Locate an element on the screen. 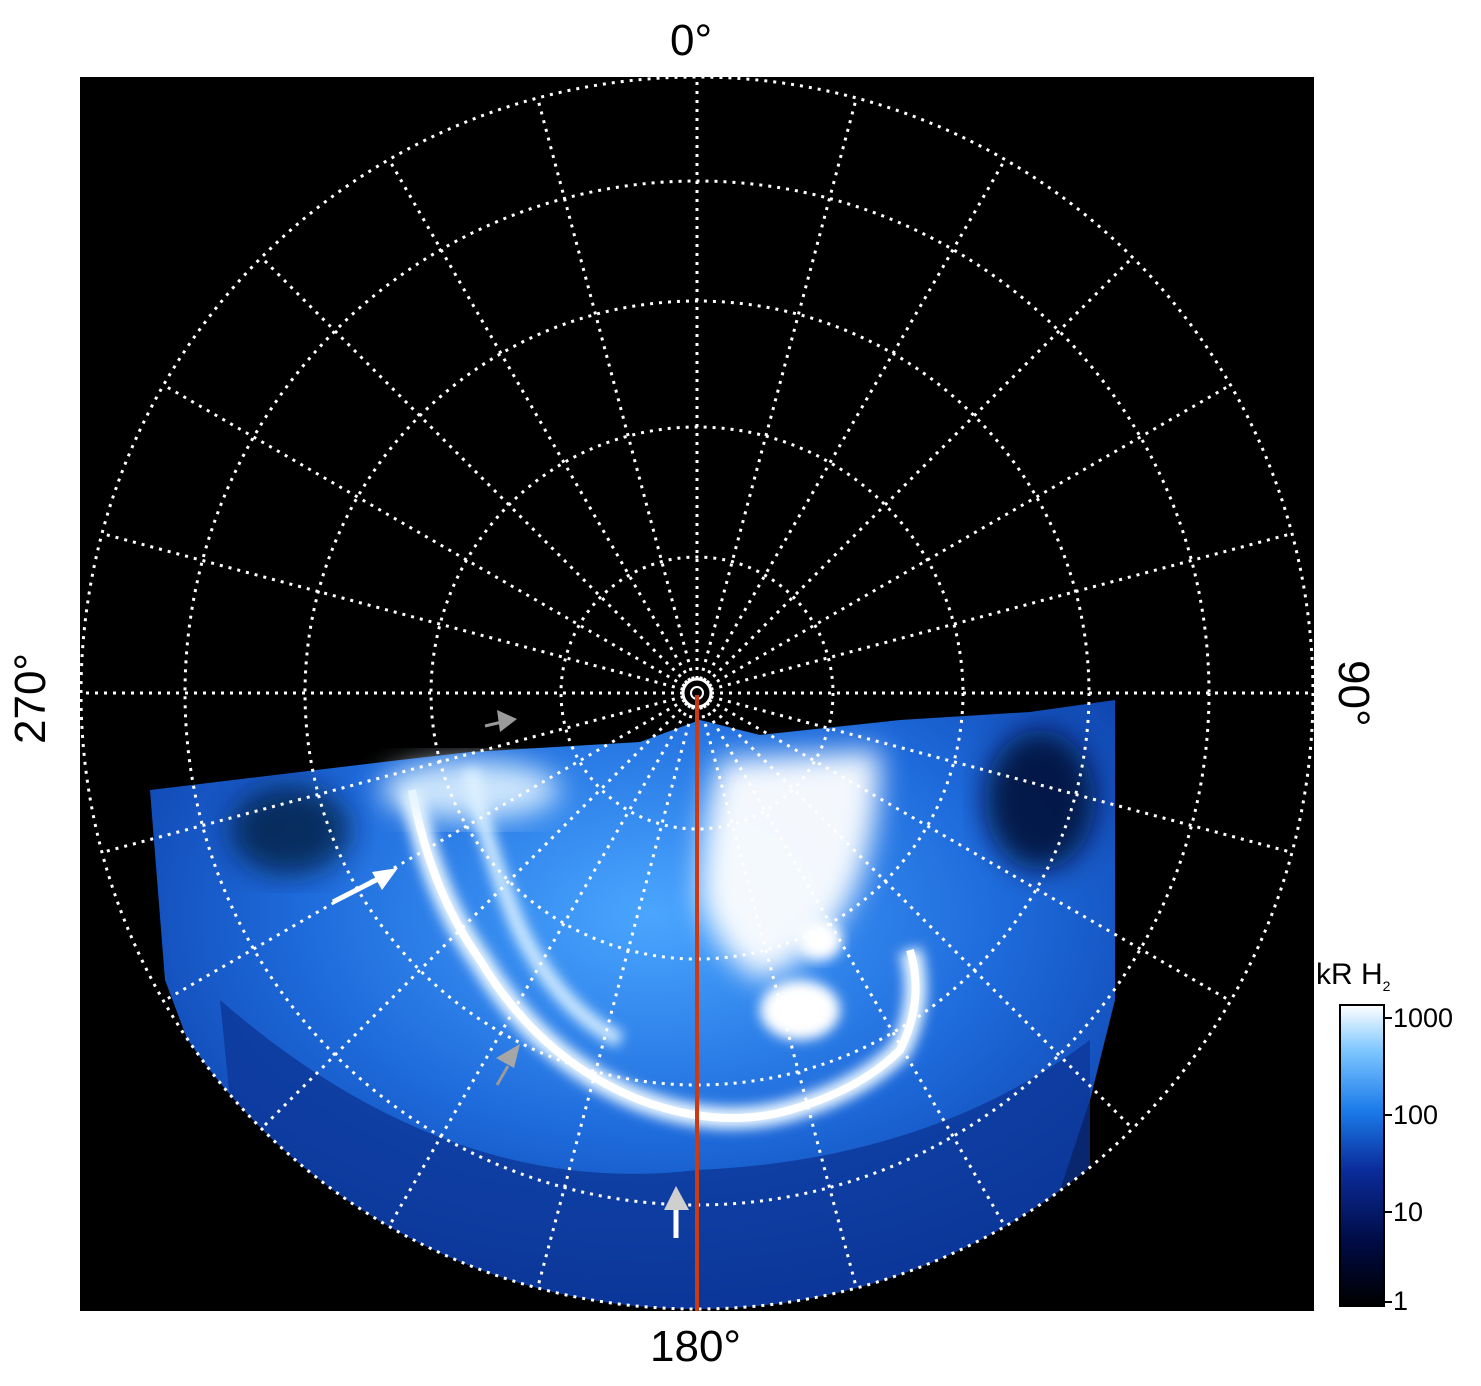  colorbar-title-subscript: 2 is located at coordinates (1386, 986).